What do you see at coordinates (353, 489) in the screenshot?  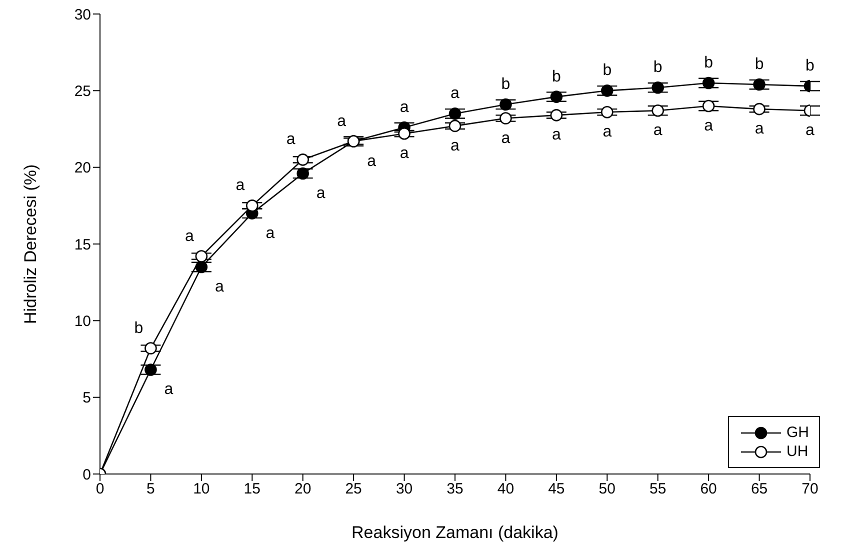 I see `x-tick-label: 25` at bounding box center [353, 489].